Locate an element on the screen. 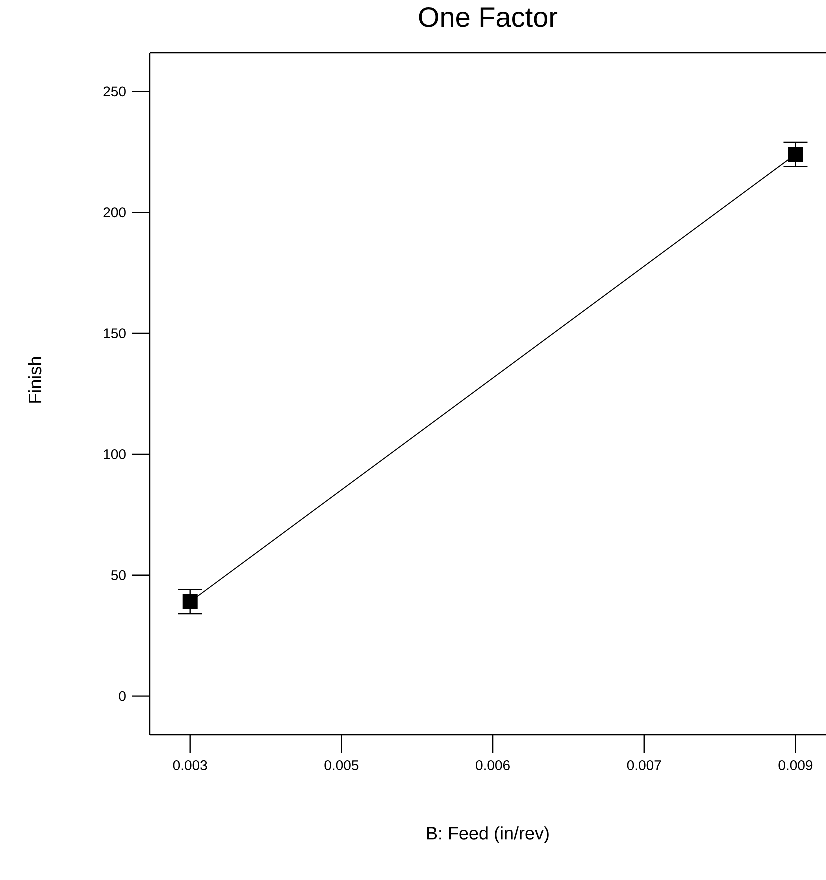 This screenshot has width=826, height=880. y-tick-label: 0 is located at coordinates (122, 696).